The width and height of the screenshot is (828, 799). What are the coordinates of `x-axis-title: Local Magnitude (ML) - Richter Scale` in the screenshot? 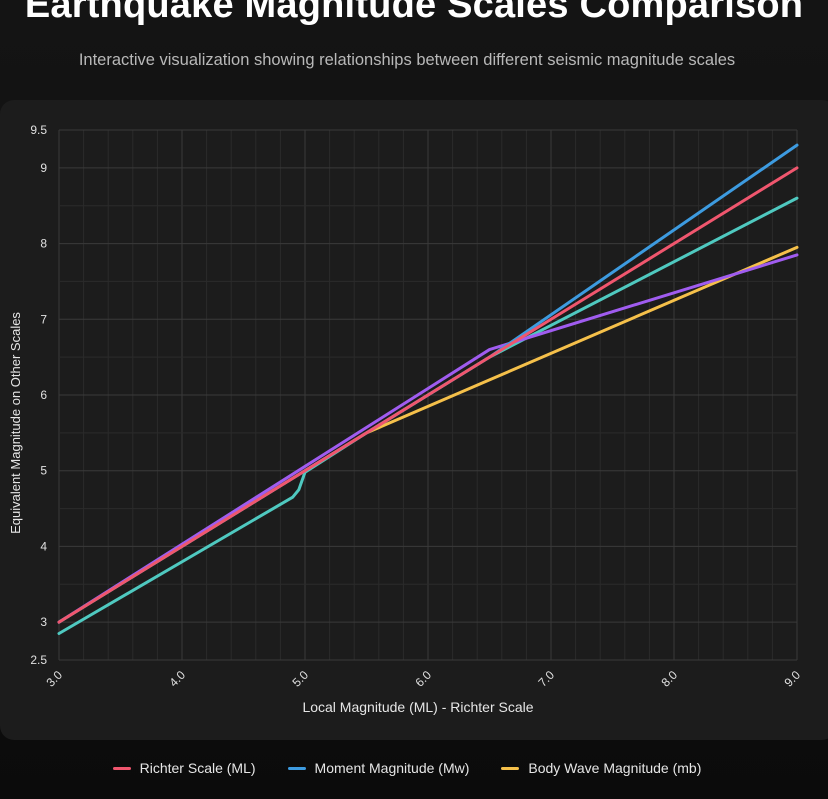 It's located at (417, 707).